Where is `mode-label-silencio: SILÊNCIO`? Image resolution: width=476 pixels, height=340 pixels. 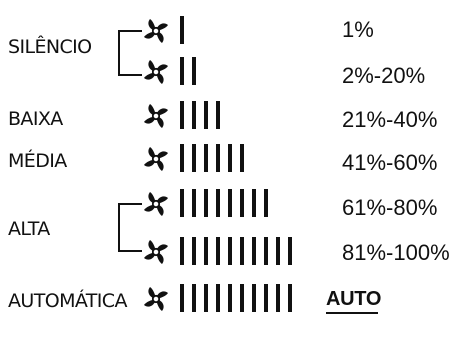
mode-label-silencio: SILÊNCIO is located at coordinates (50, 47).